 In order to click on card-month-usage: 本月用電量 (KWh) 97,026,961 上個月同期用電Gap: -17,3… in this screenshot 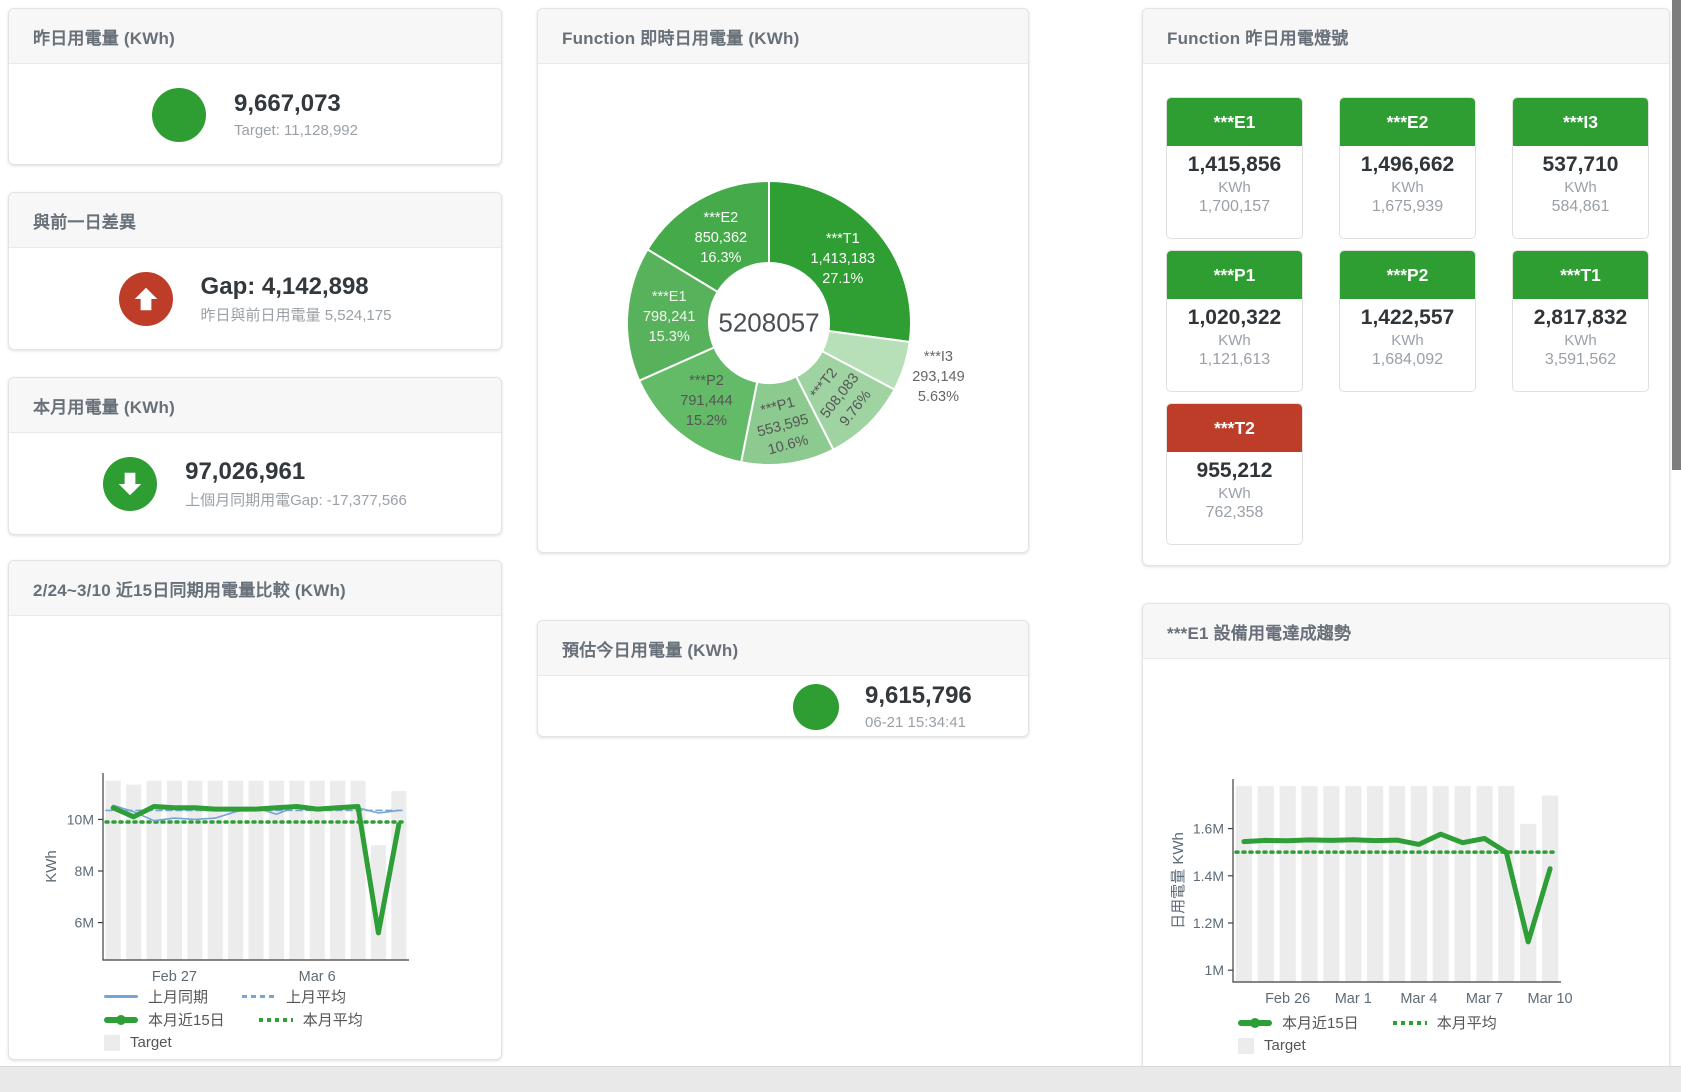, I will do `click(255, 456)`.